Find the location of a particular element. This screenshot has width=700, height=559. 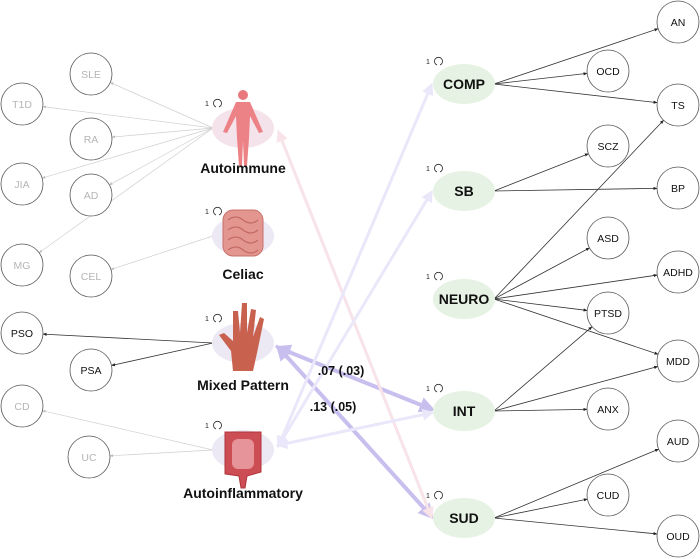

loading-arrow-celiac-CEL is located at coordinates (162, 252).